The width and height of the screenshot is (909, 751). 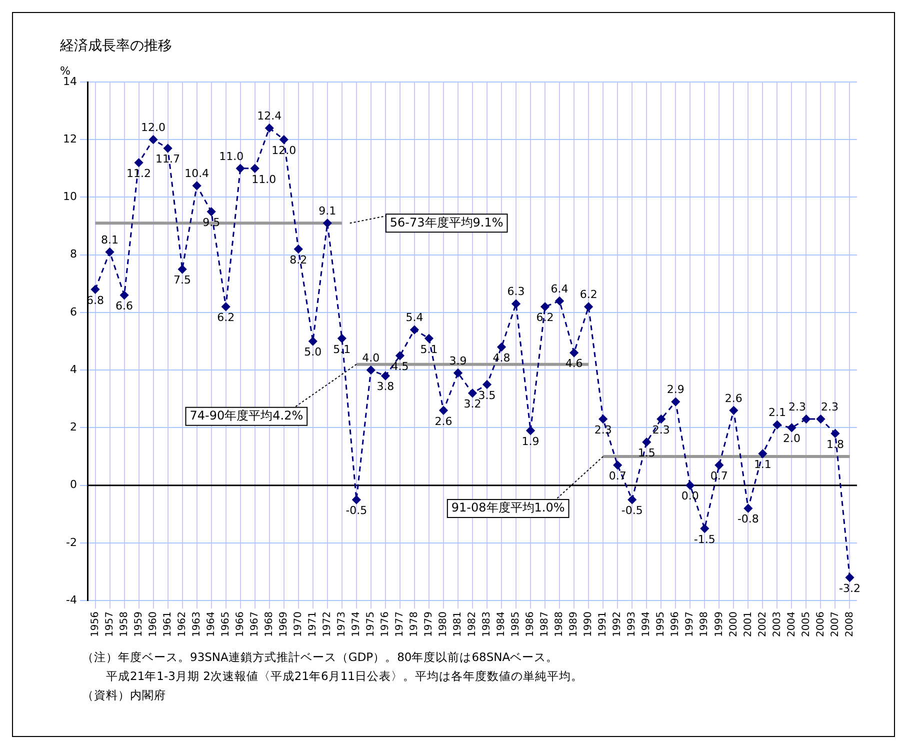 What do you see at coordinates (850, 625) in the screenshot?
I see `x-tick-label: 2008` at bounding box center [850, 625].